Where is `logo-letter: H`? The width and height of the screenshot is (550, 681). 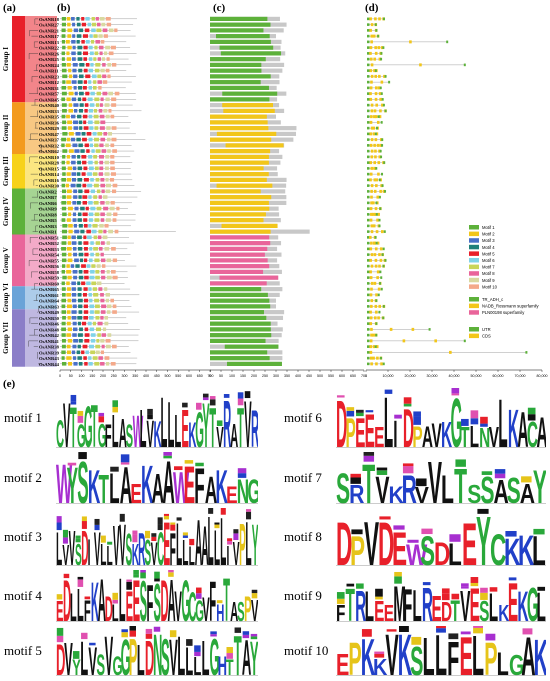 logo-letter: H is located at coordinates (220, 611).